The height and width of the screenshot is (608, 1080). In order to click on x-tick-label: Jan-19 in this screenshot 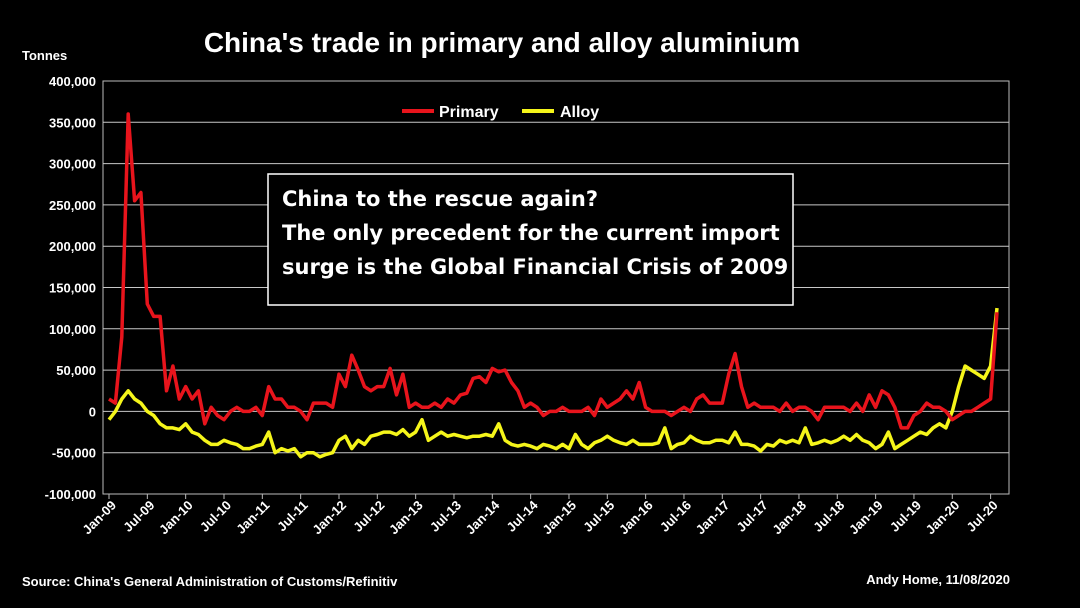, I will do `click(866, 518)`.